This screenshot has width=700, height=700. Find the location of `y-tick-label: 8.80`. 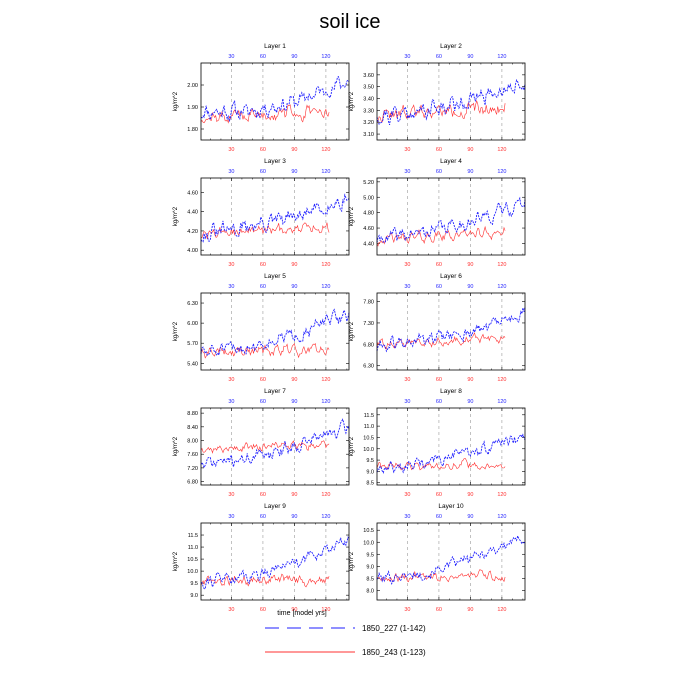

y-tick-label: 8.80 is located at coordinates (192, 414).